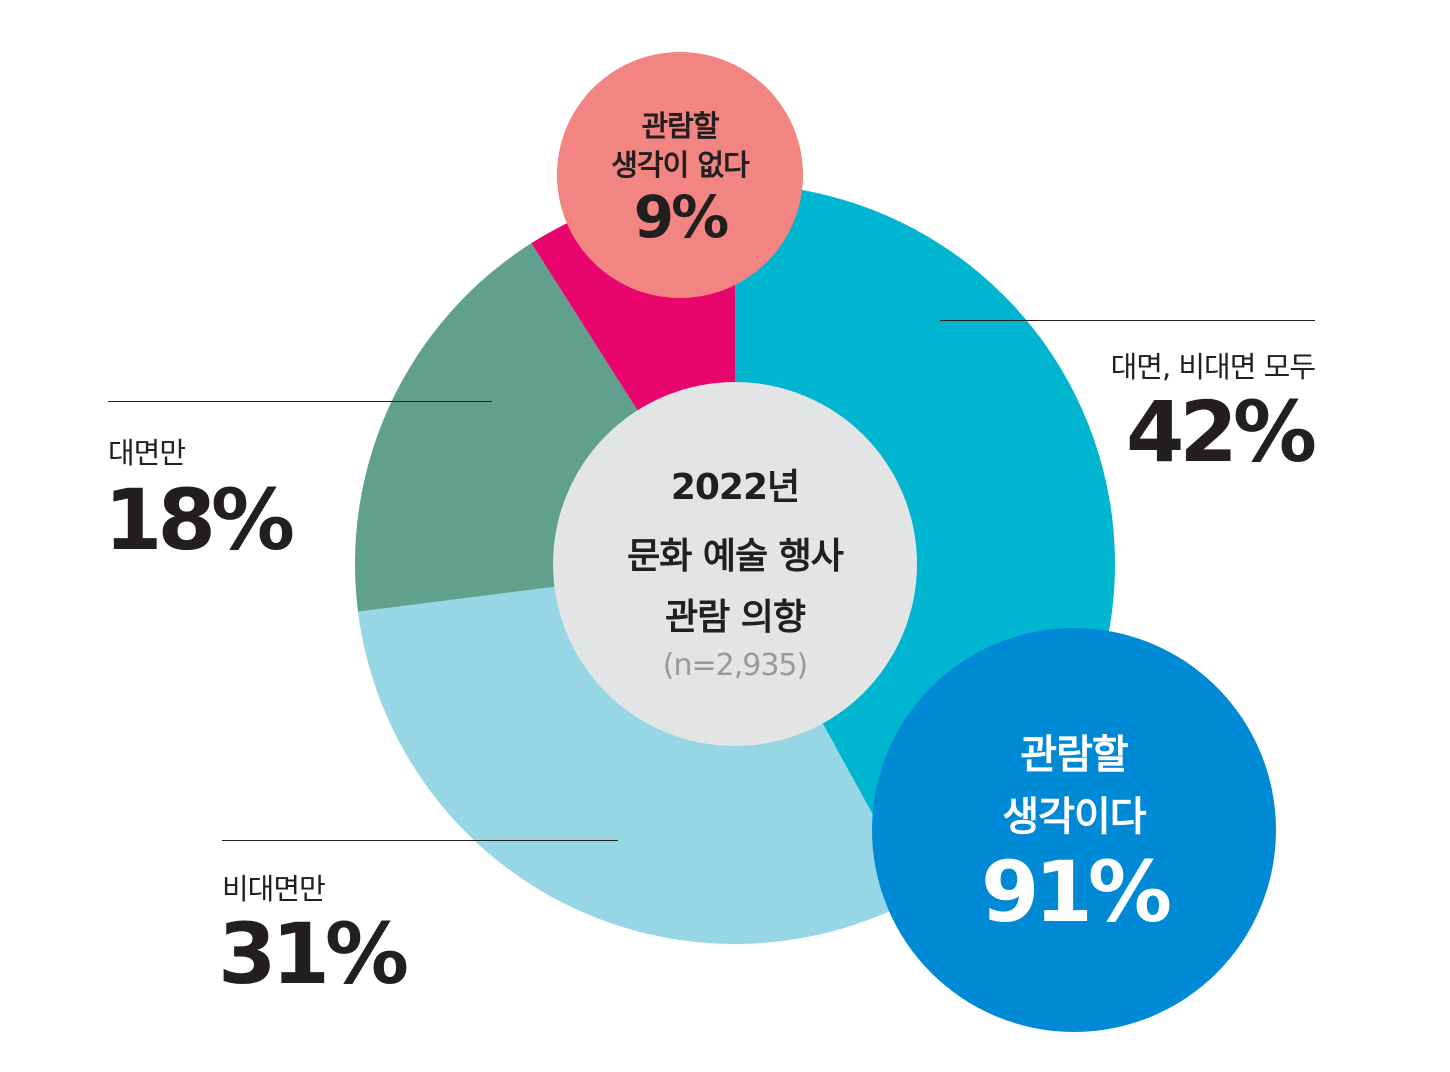  Describe the element at coordinates (274, 889) in the screenshot. I see `slice-label-online: 비대면만` at that location.